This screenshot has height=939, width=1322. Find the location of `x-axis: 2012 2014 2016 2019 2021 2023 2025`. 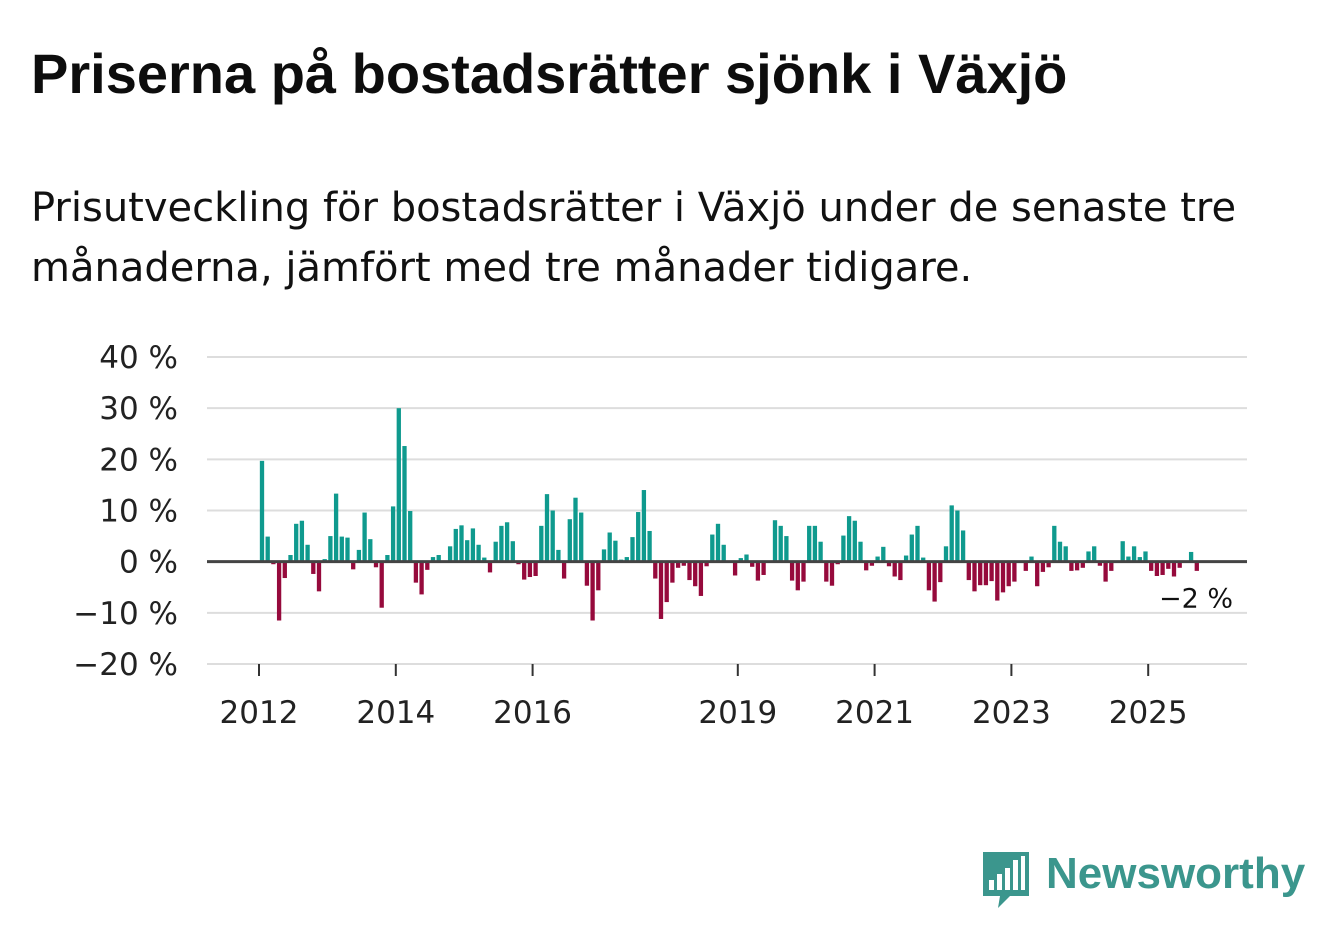

x-axis: 2012 2014 2016 2019 2021 2023 2025 is located at coordinates (704, 697).